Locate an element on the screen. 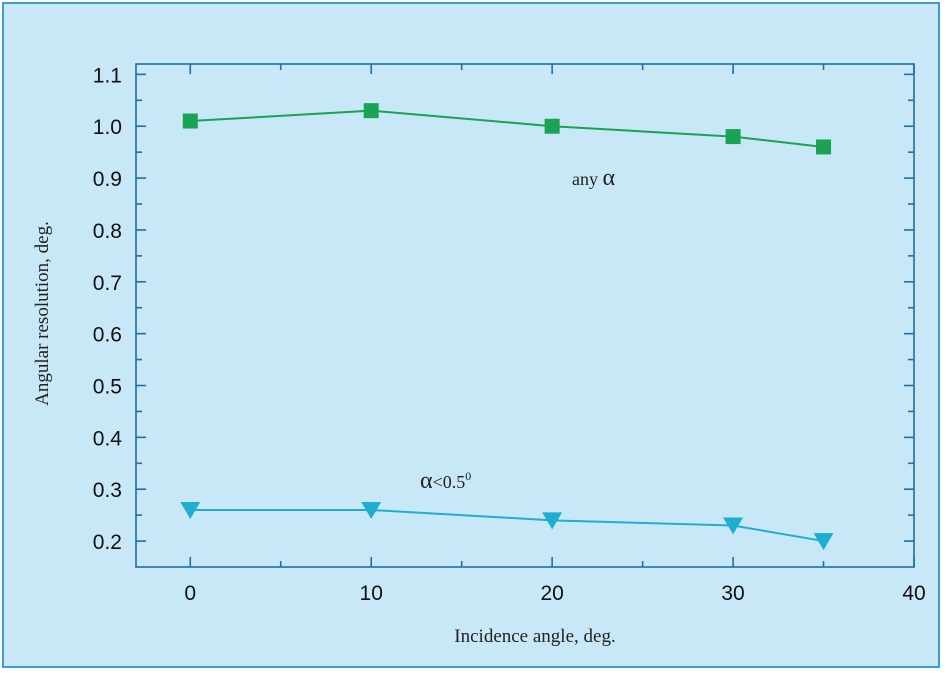  x-tick-labels: 0 10 20 30 40 is located at coordinates (554, 593).